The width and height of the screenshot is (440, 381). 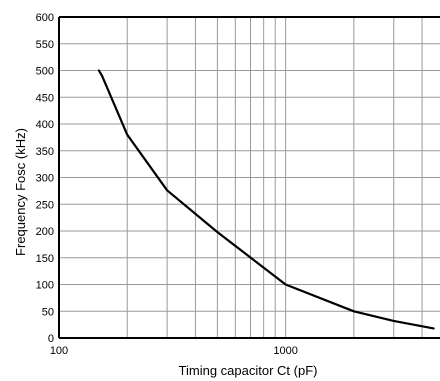 What do you see at coordinates (45, 205) in the screenshot?
I see `y-tick-label: 250` at bounding box center [45, 205].